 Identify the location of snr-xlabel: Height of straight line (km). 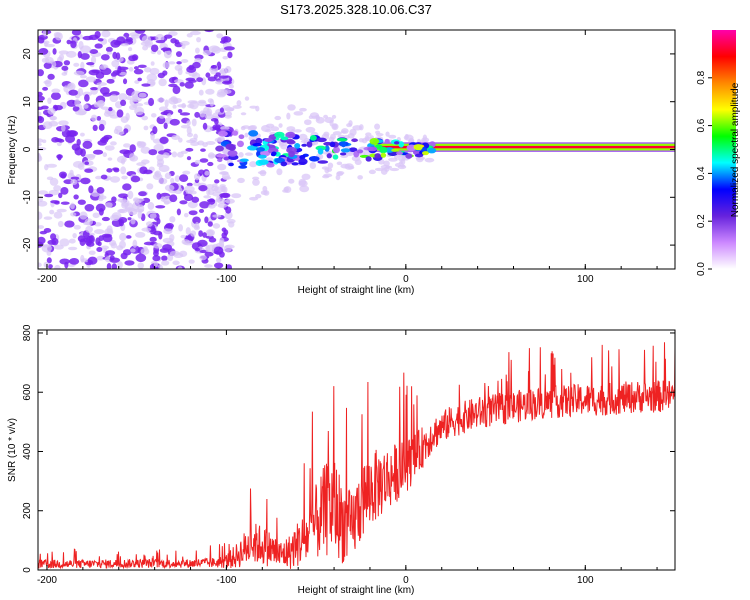
(356, 590).